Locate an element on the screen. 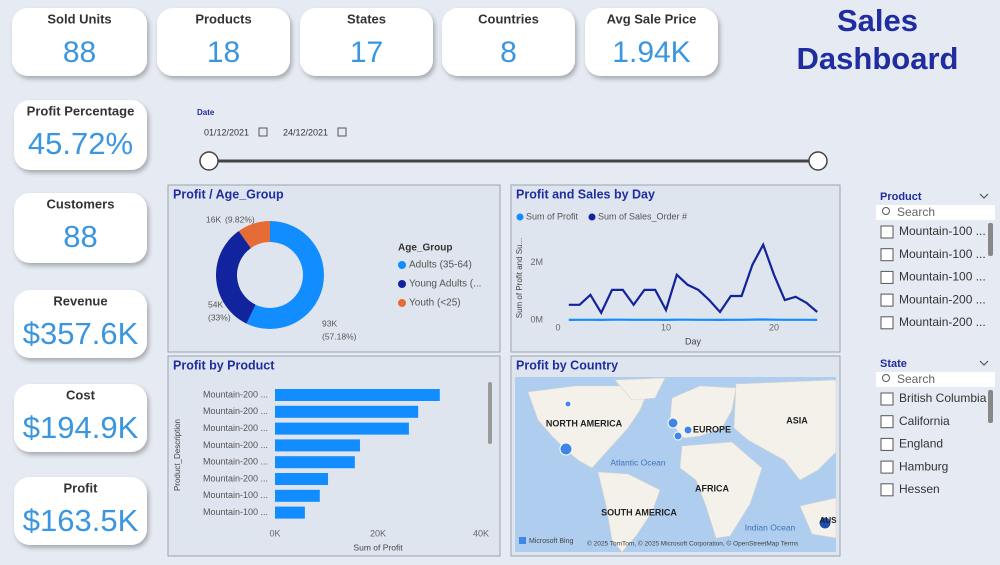  y-tick-label: 2M is located at coordinates (536, 262).